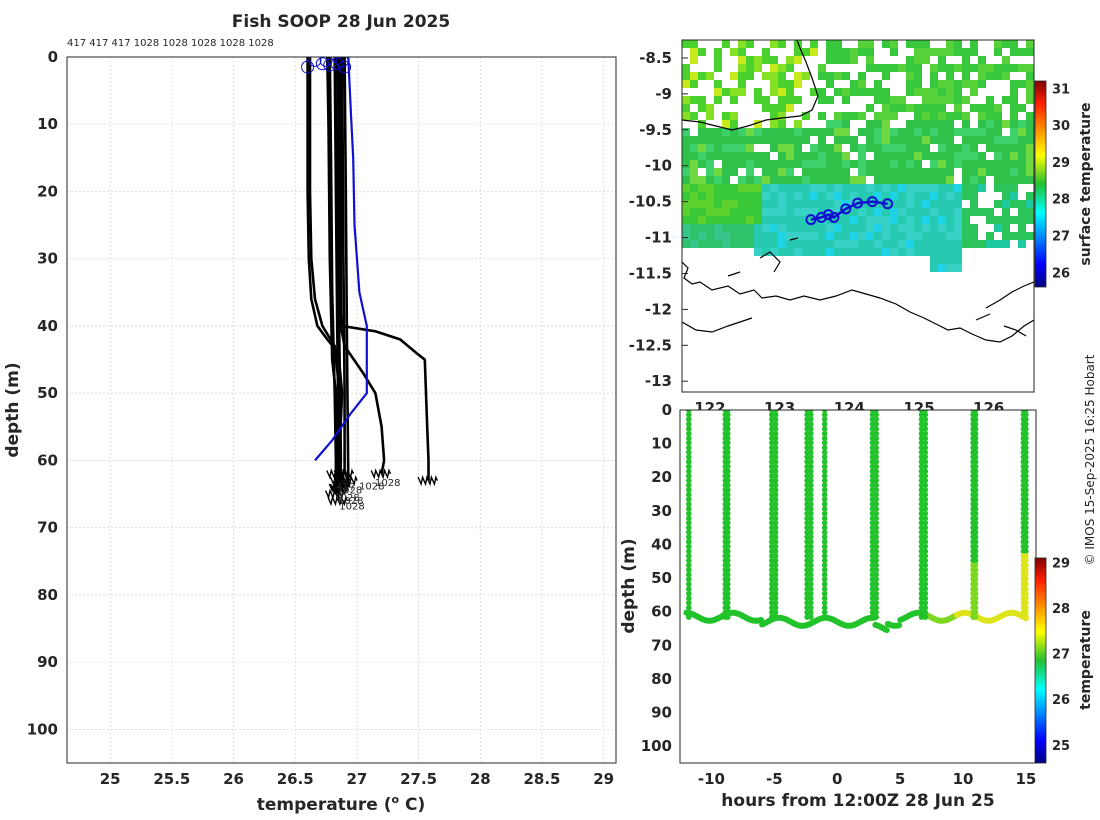  I want to click on profile-x-tick-label: 28, so click(480, 779).